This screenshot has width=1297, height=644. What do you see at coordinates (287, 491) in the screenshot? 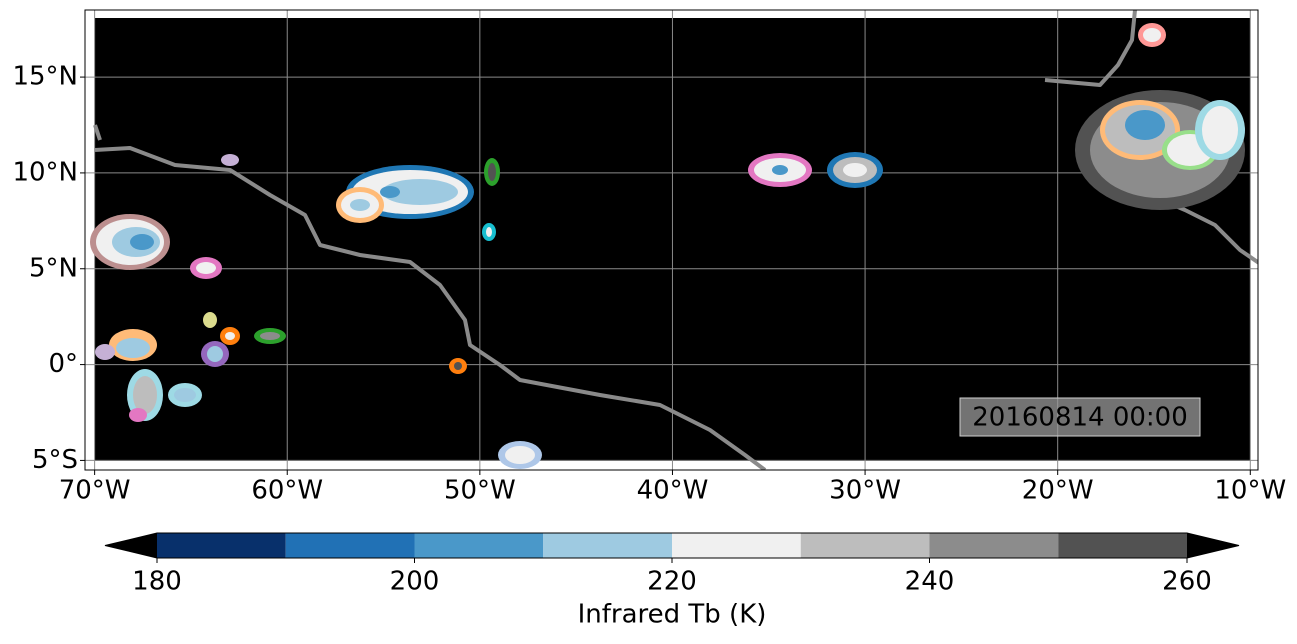
I see `x-tick-label: 60°W` at bounding box center [287, 491].